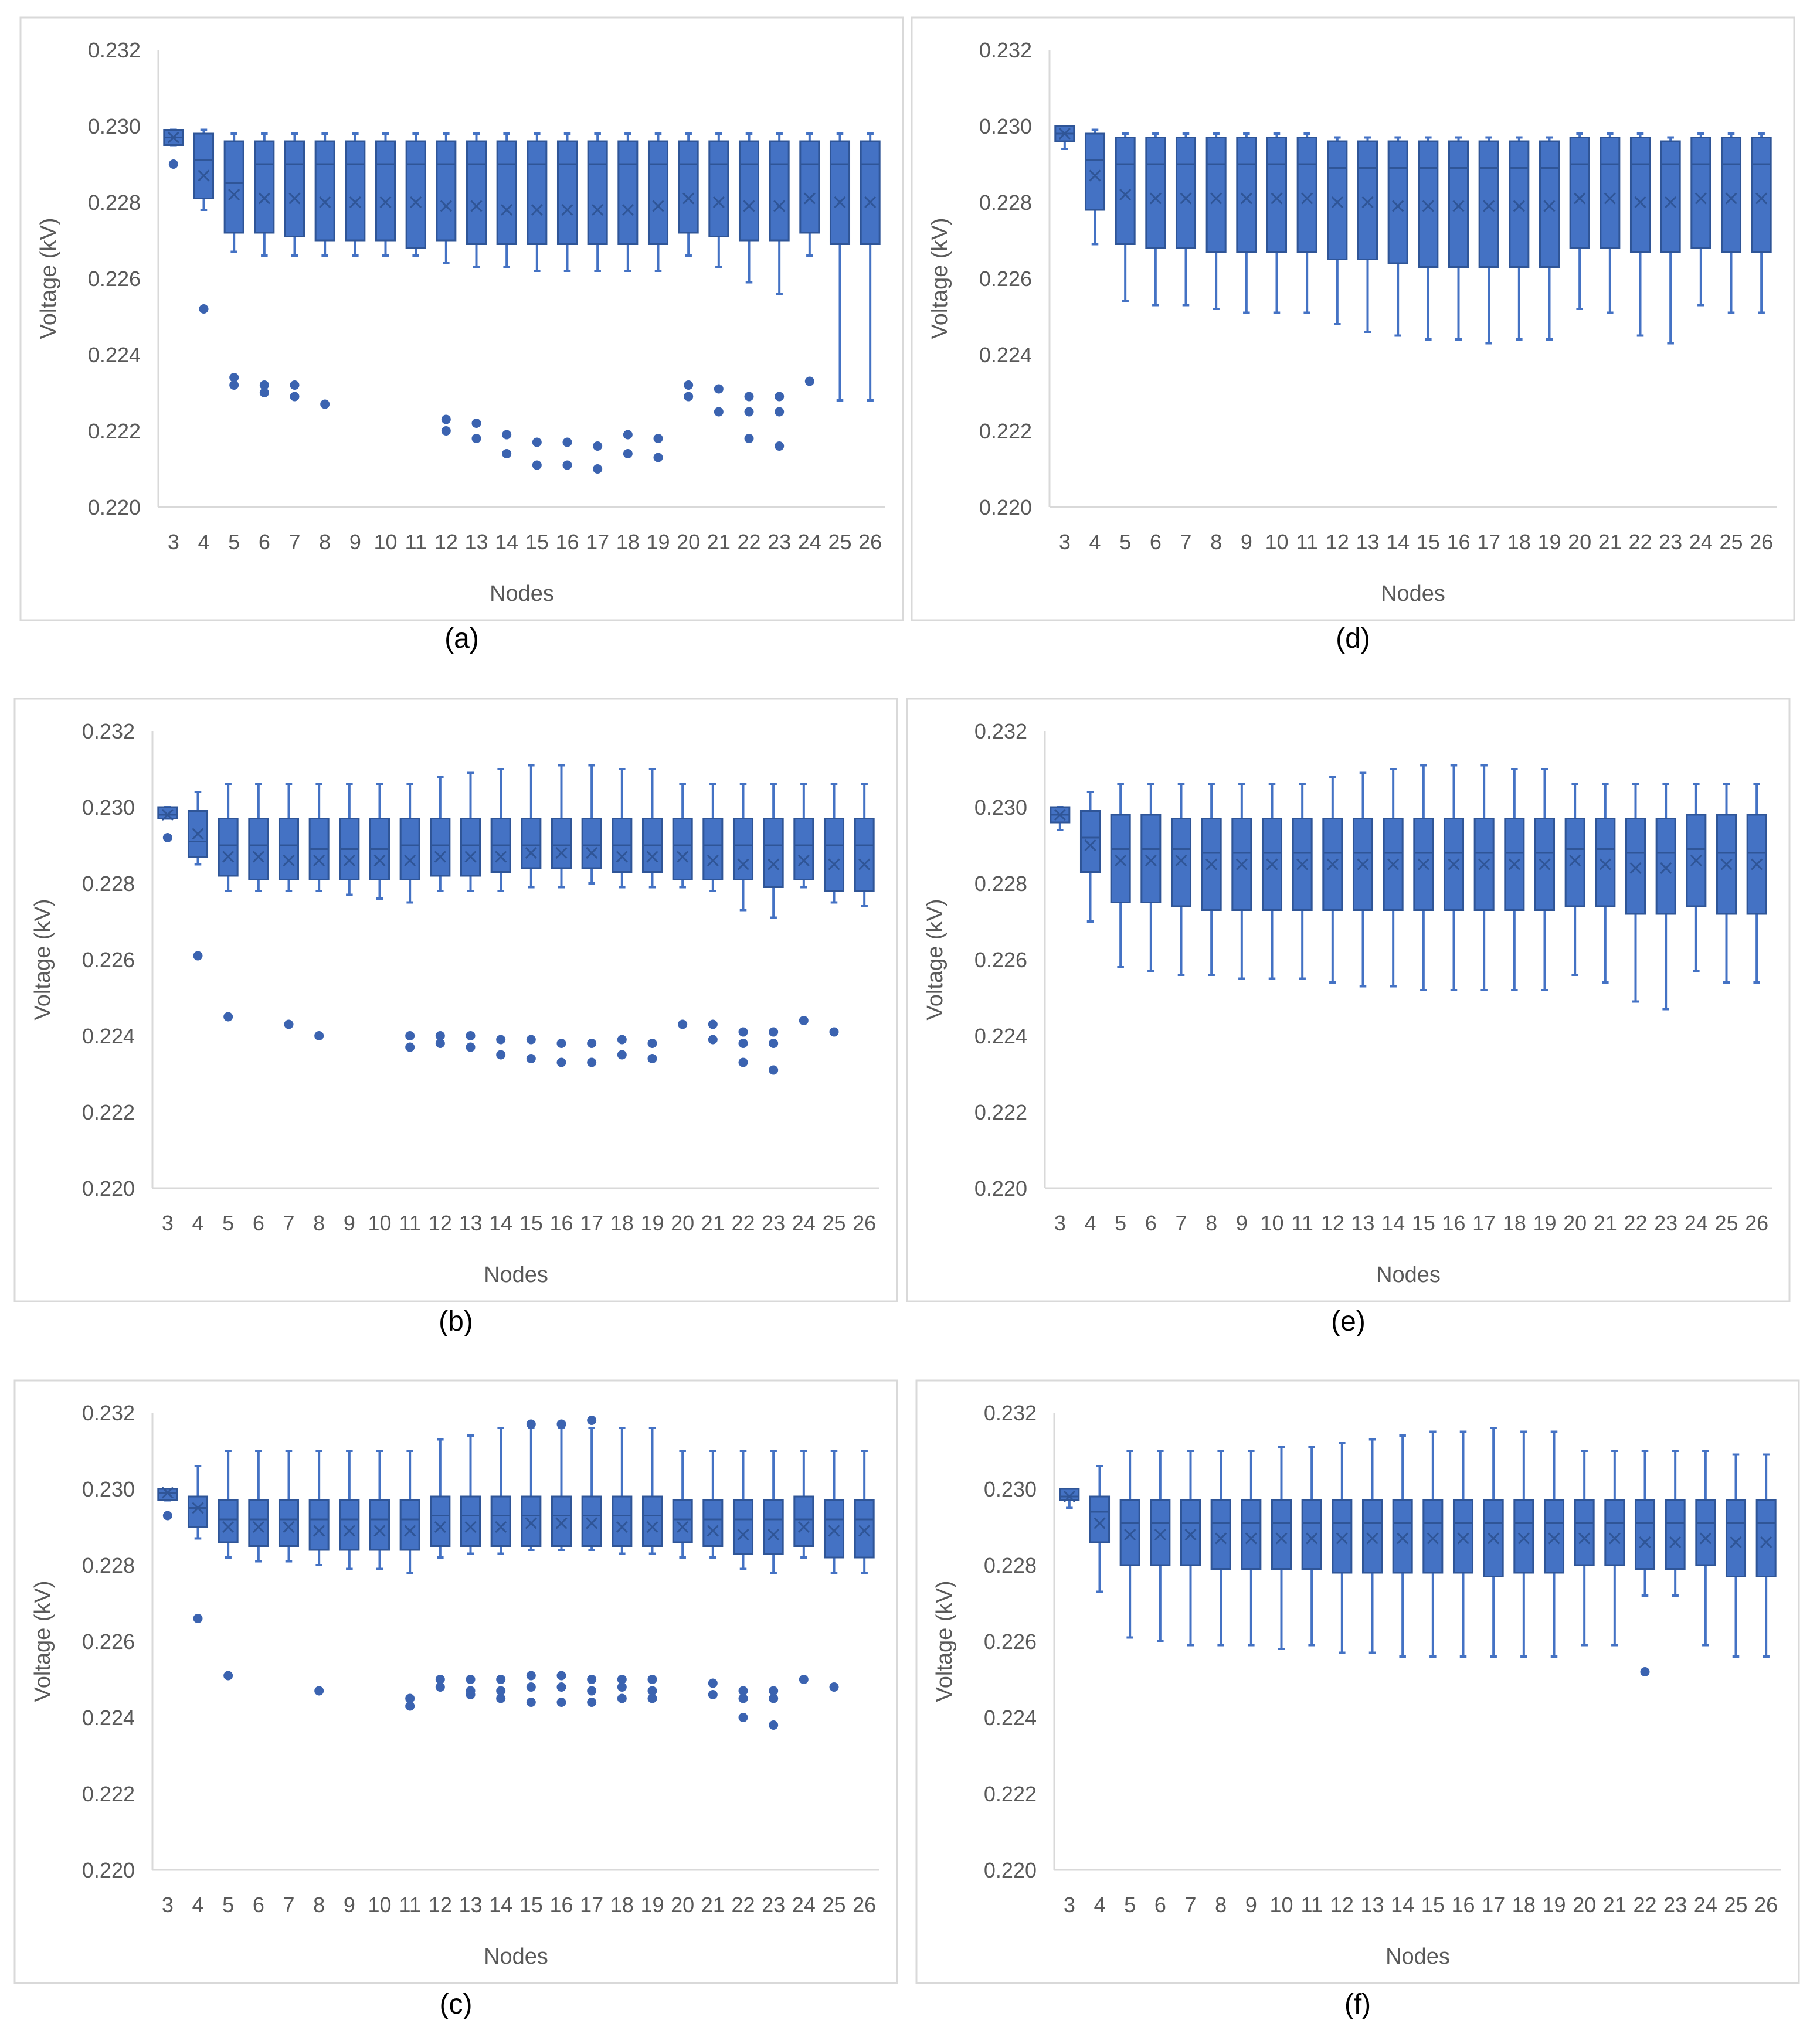  What do you see at coordinates (108, 1413) in the screenshot?
I see `y-tick-label: 0.232` at bounding box center [108, 1413].